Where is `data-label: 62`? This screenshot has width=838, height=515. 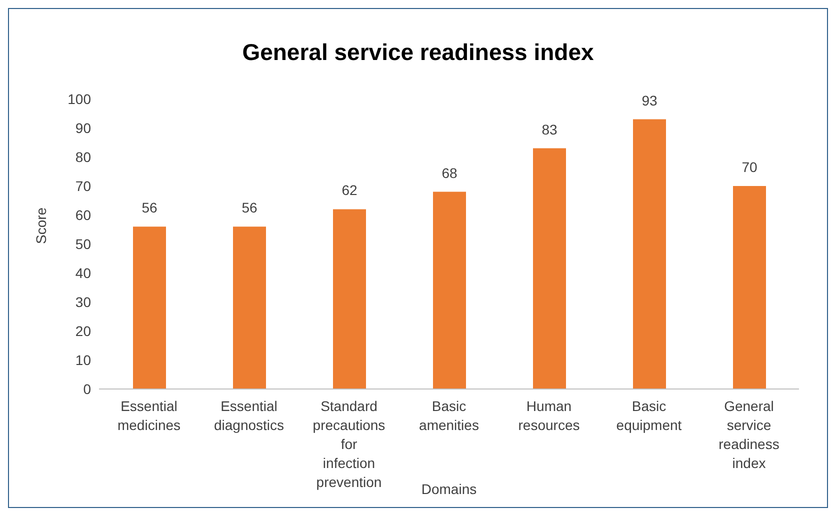 data-label: 62 is located at coordinates (350, 190).